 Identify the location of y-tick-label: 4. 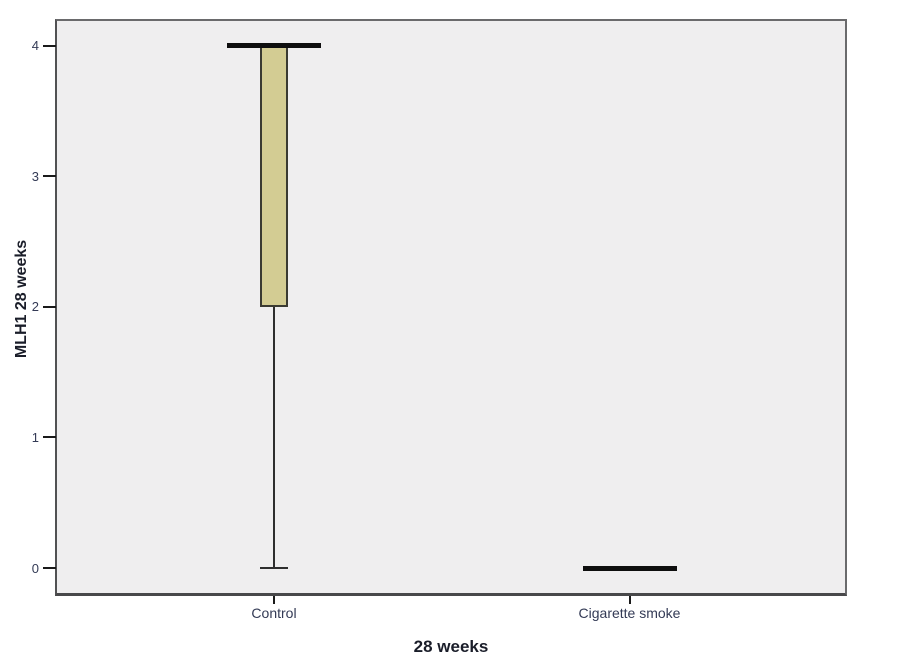
(35, 46).